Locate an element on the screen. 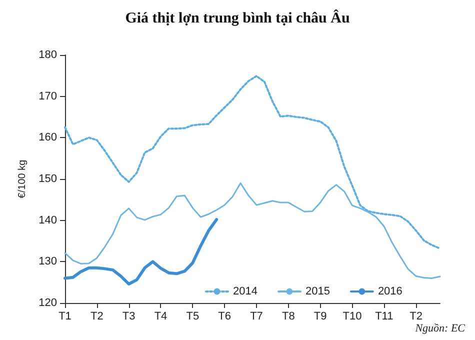  y-tick-label: 150 is located at coordinates (47, 179).